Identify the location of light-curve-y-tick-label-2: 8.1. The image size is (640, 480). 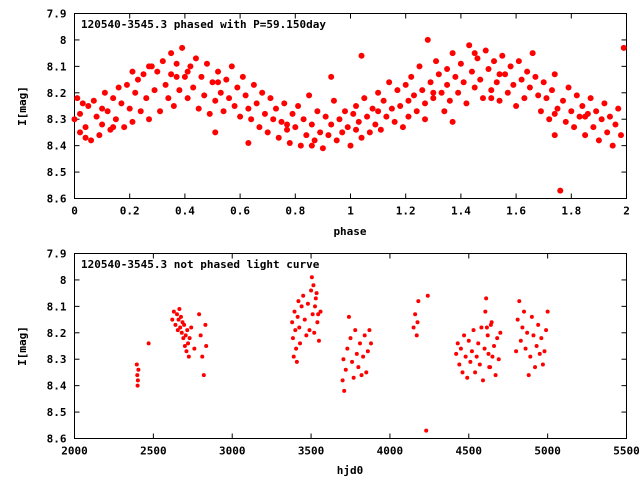
(57, 306).